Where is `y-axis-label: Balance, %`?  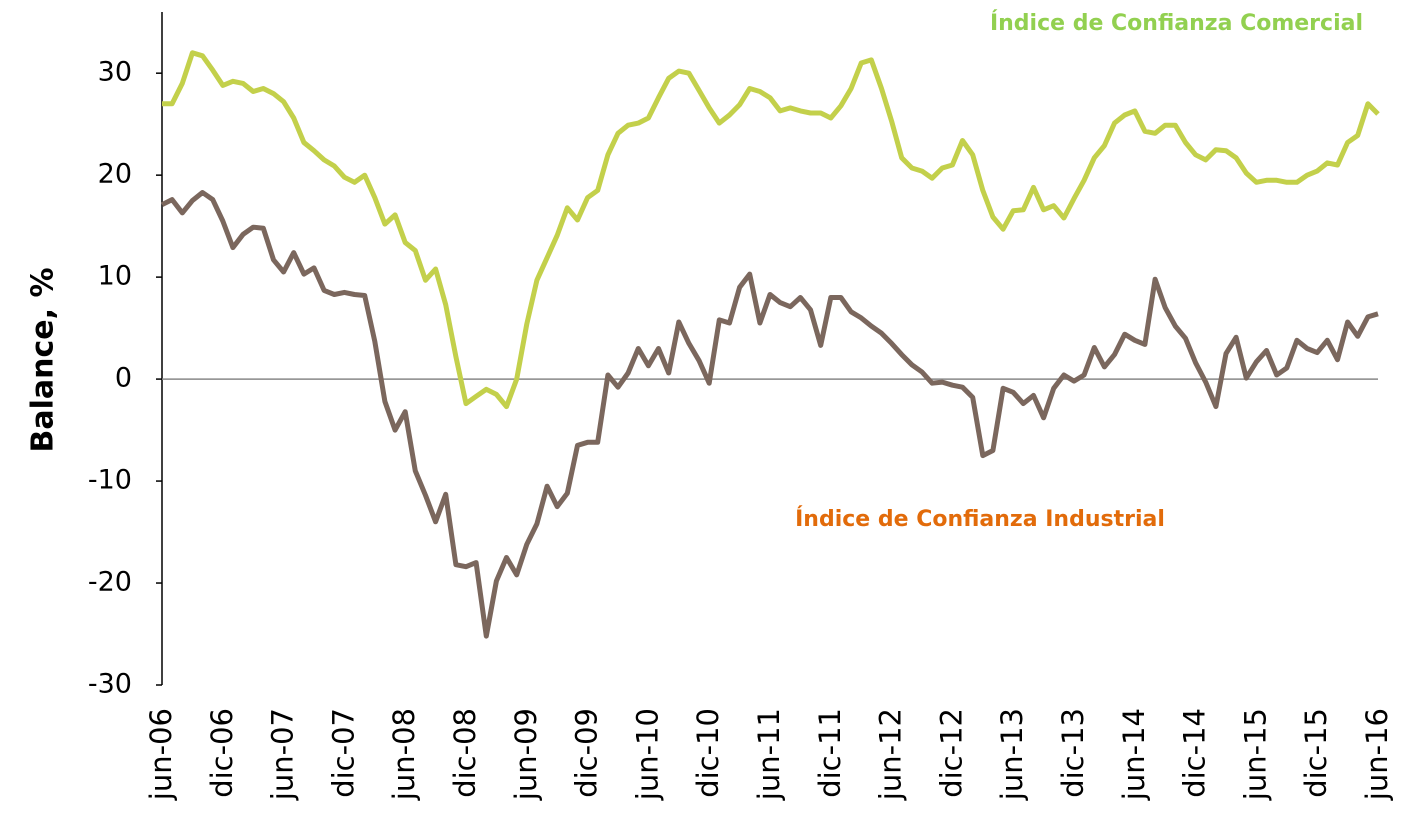
y-axis-label: Balance, % is located at coordinates (43, 359).